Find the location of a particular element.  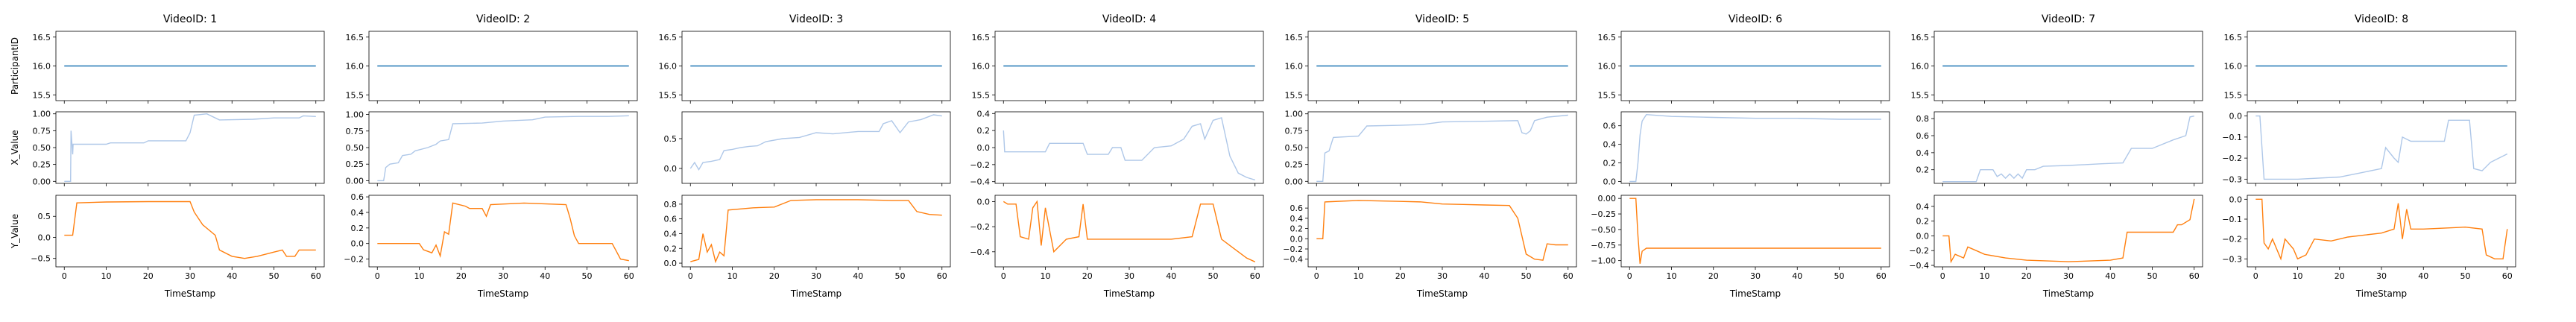

y-tick-label: 0.8 is located at coordinates (671, 204).